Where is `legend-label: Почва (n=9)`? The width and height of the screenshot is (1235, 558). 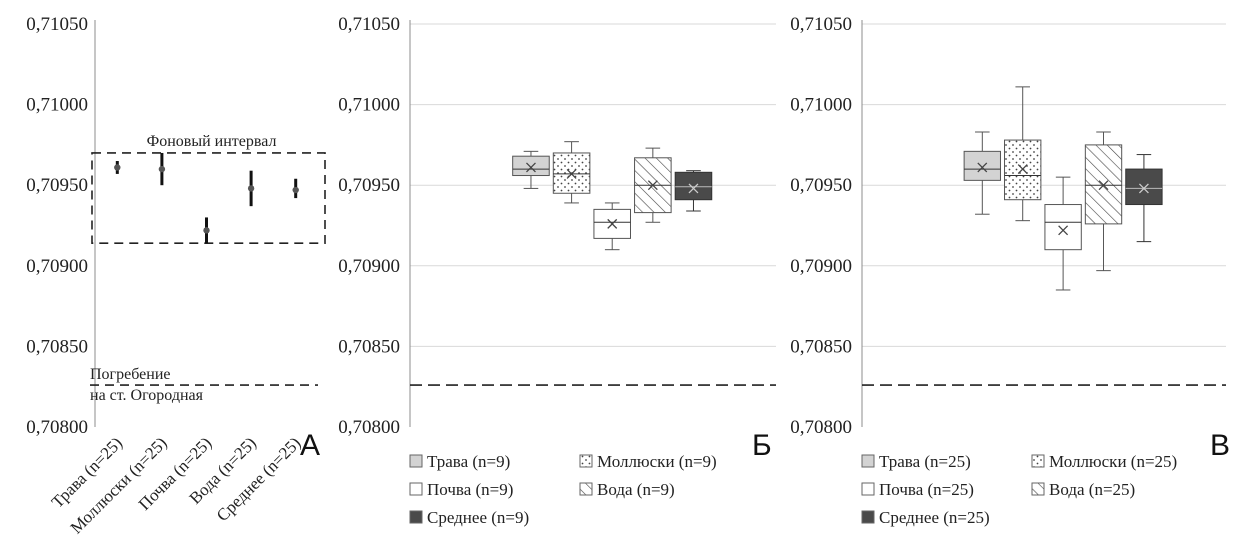
legend-label: Почва (n=9) is located at coordinates (470, 489).